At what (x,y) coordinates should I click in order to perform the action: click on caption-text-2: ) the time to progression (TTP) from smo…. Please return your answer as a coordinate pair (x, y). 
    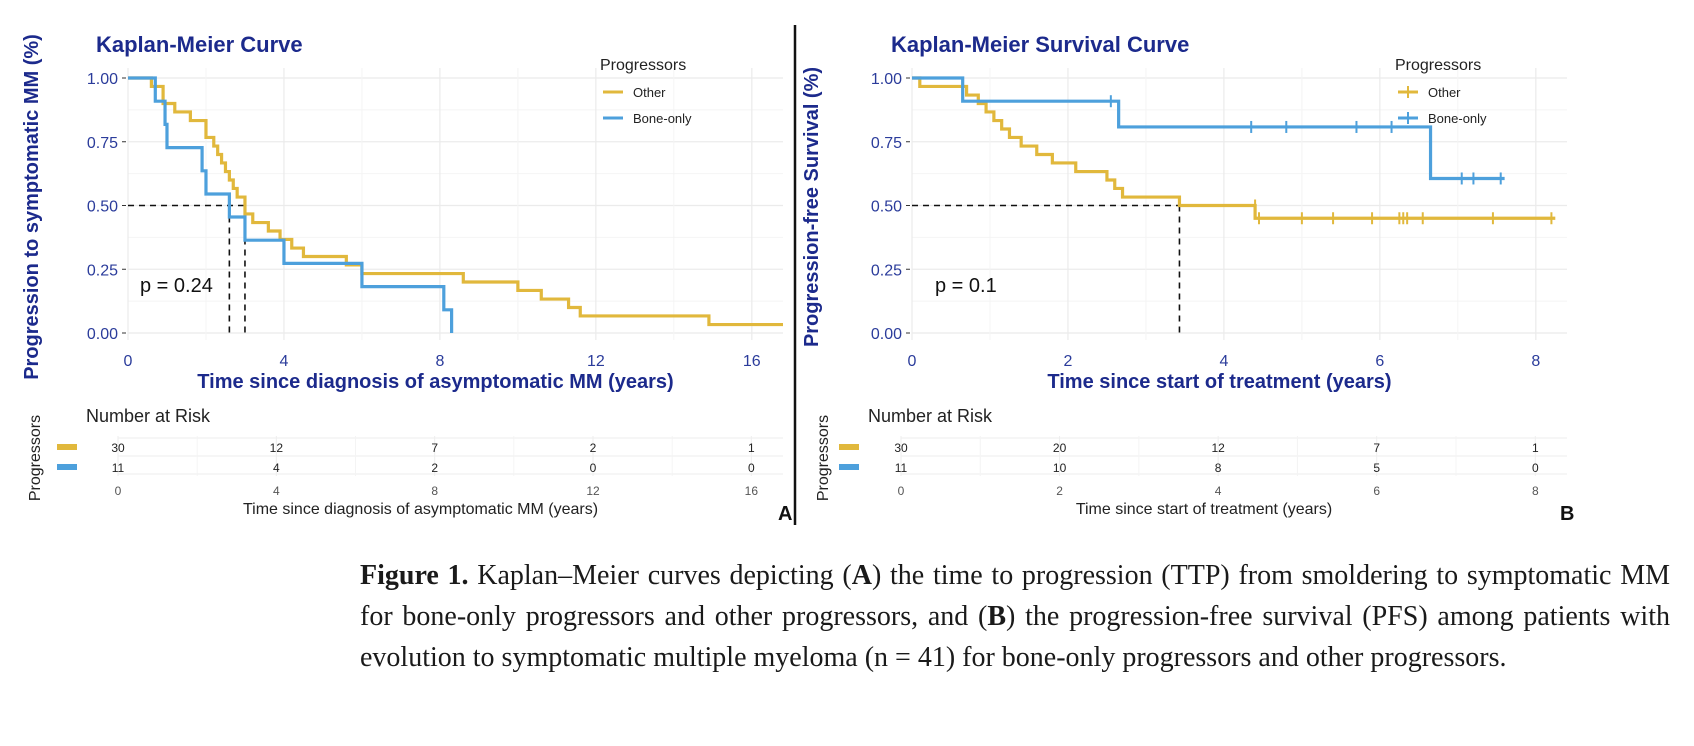
    Looking at the image, I should click on (1015, 596).